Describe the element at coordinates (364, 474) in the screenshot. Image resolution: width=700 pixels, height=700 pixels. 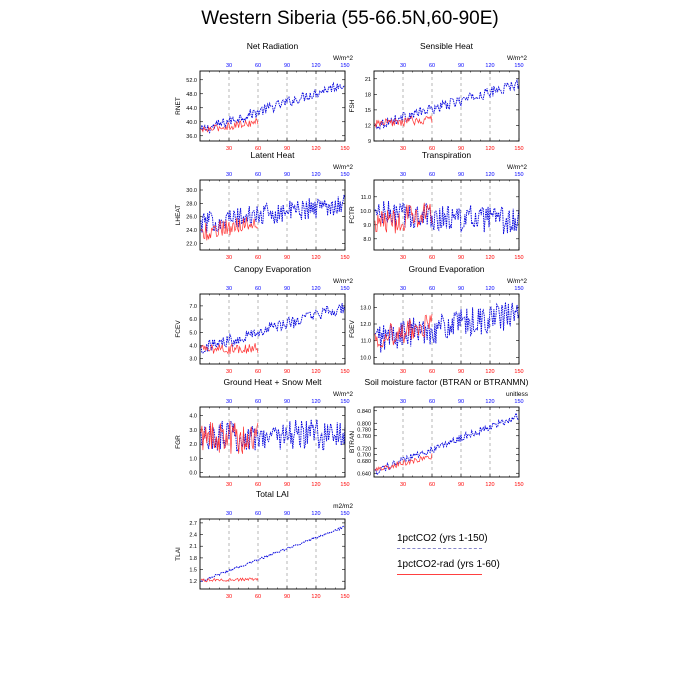
I see `y-tick-label: 0.640` at that location.